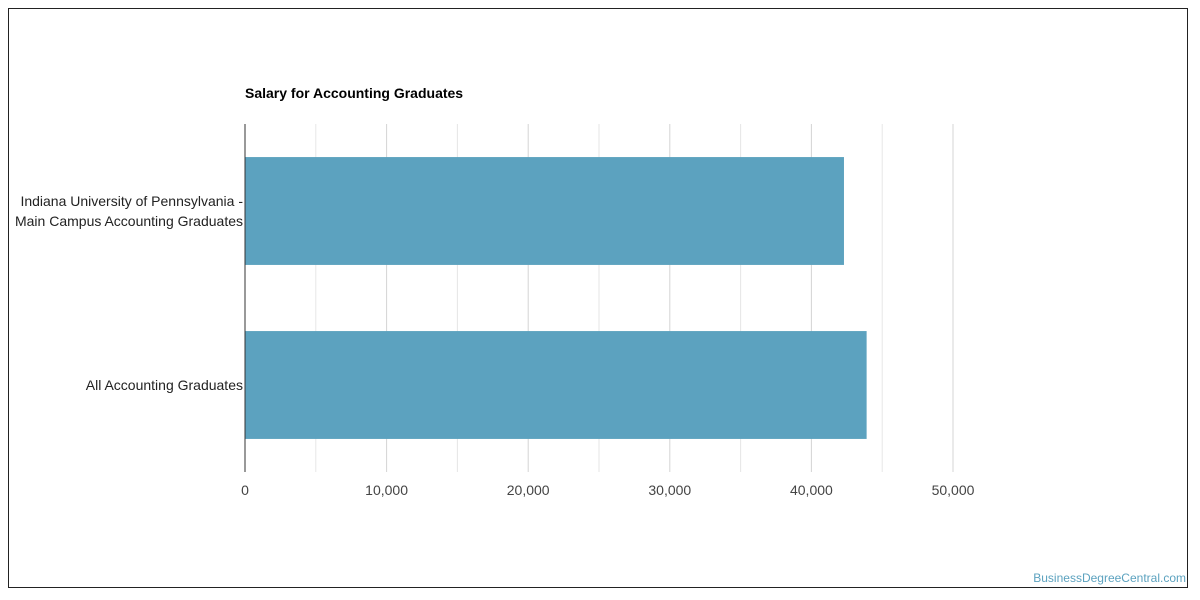 This screenshot has width=1200, height=600. Describe the element at coordinates (1109, 578) in the screenshot. I see `watermark-link: BusinessDegreeCentral.com` at that location.